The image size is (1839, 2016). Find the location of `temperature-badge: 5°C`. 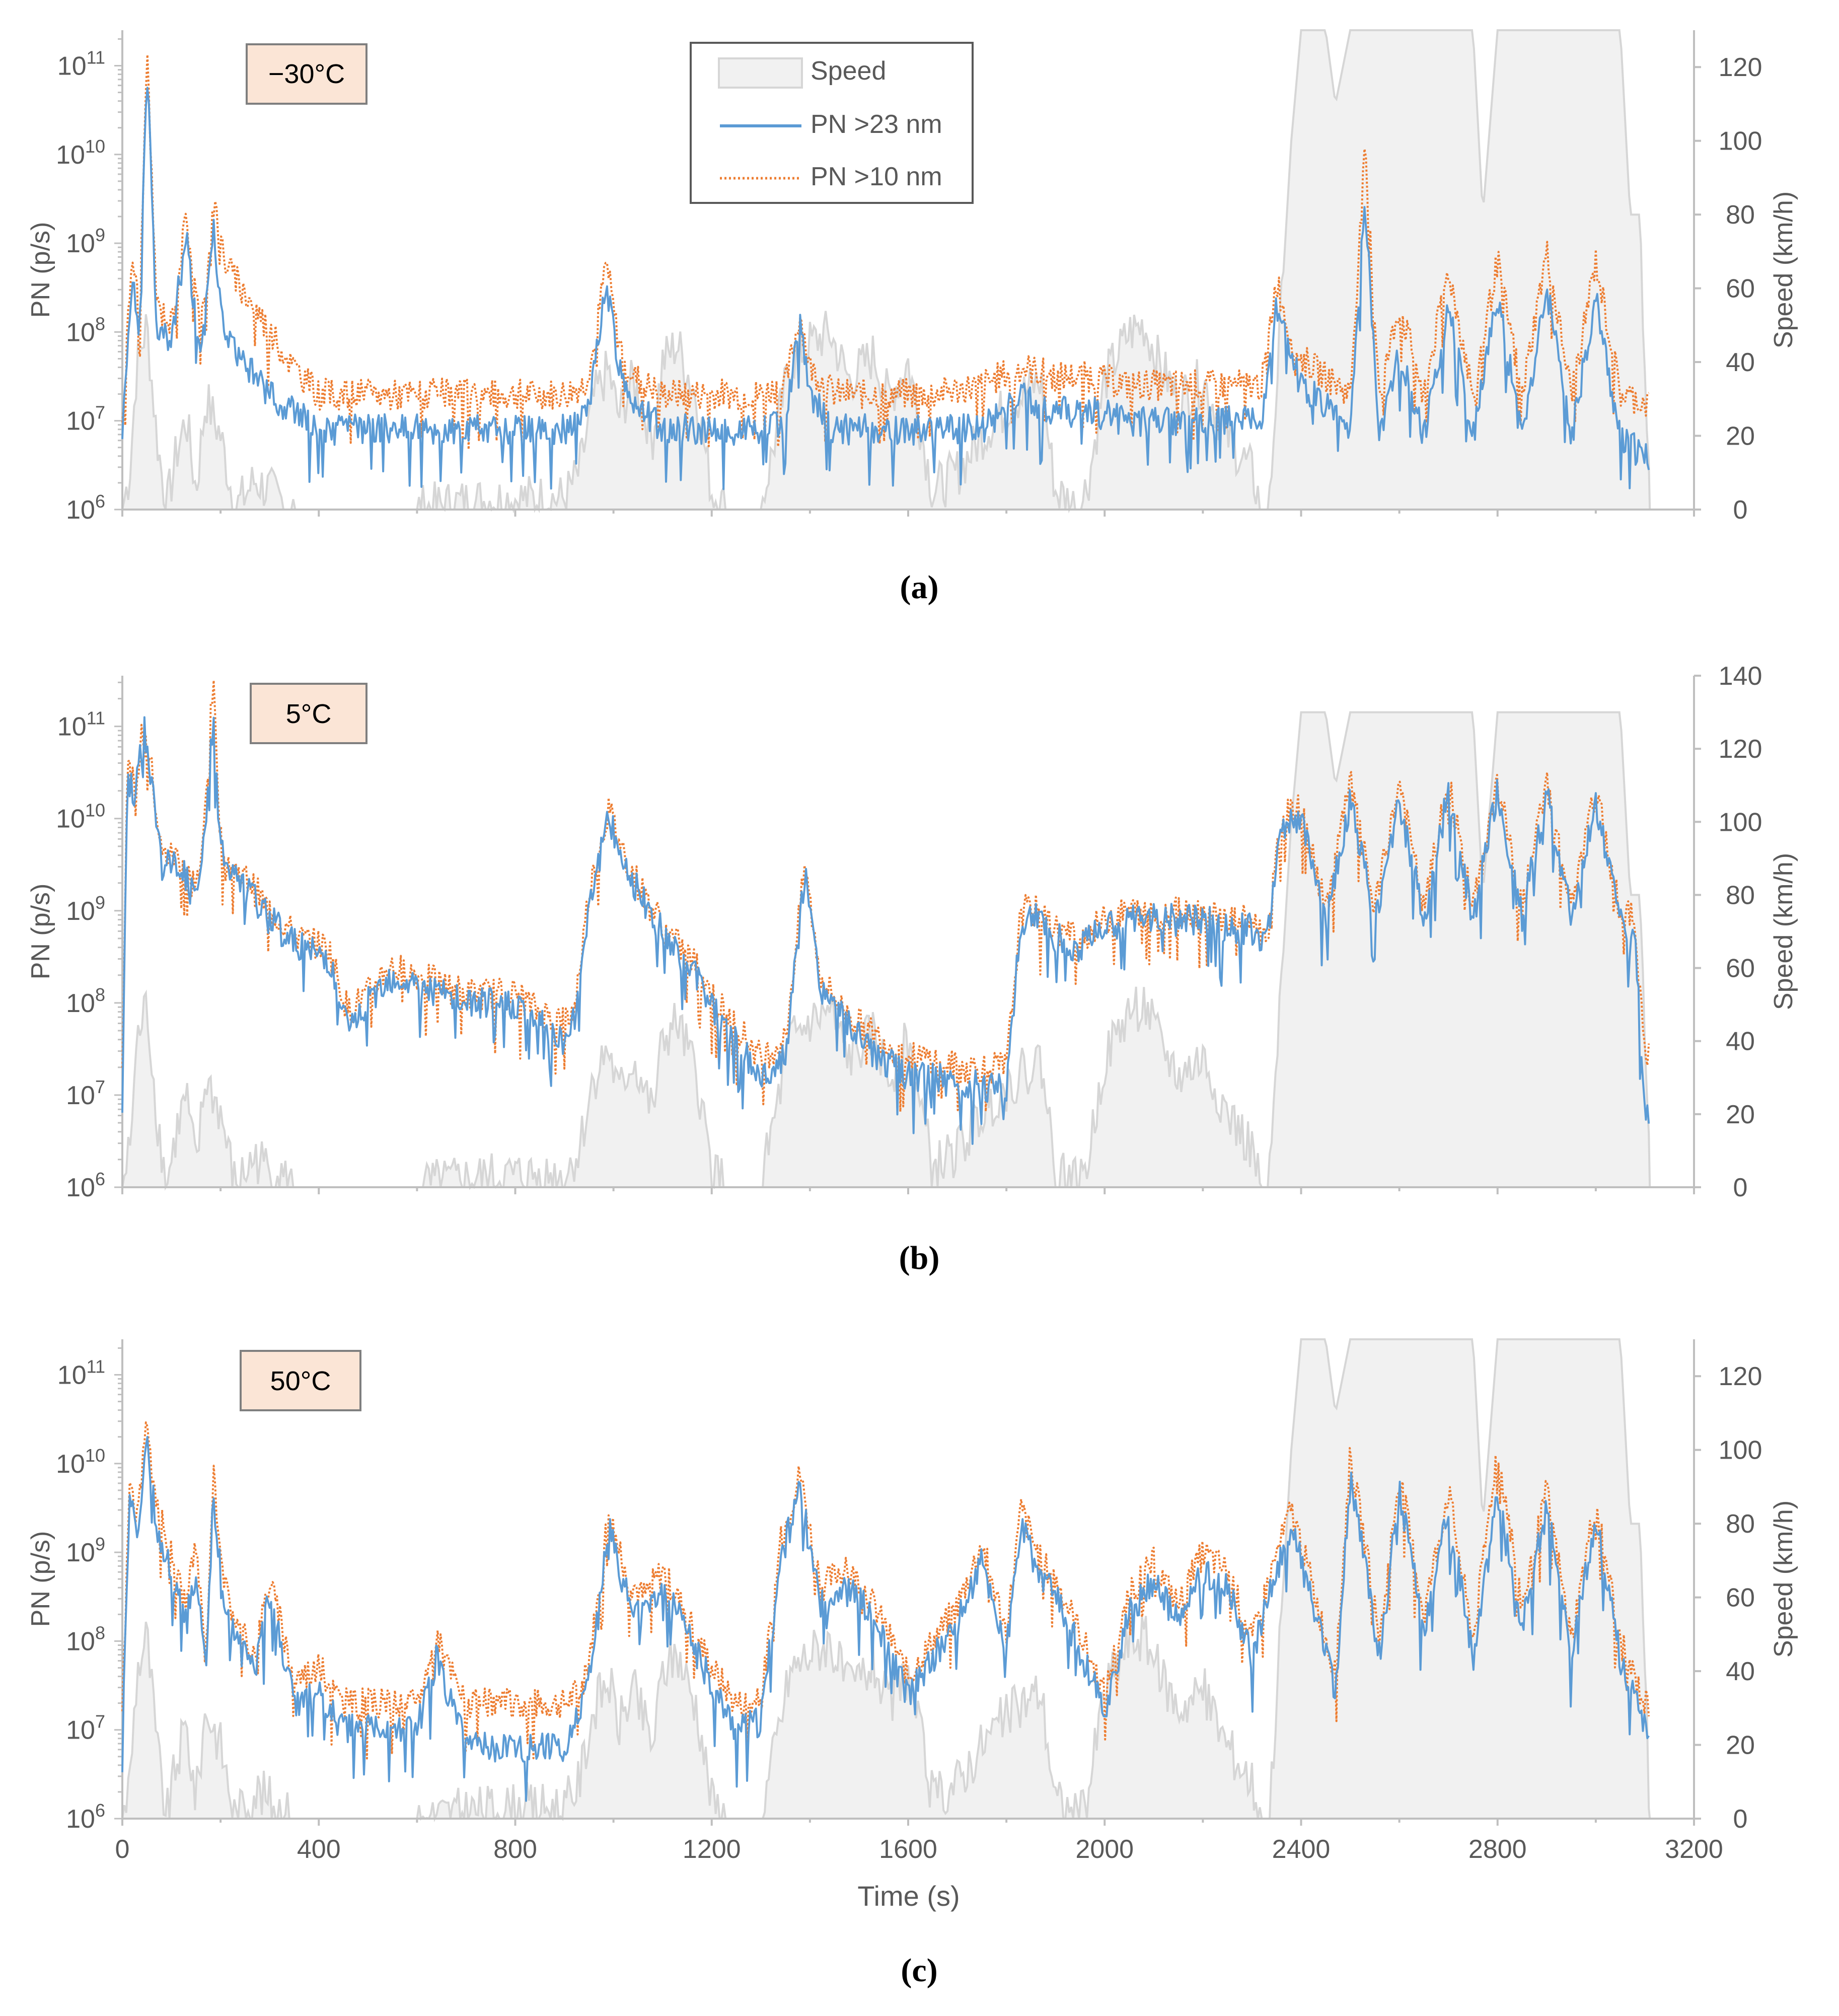

temperature-badge: 5°C is located at coordinates (308, 714).